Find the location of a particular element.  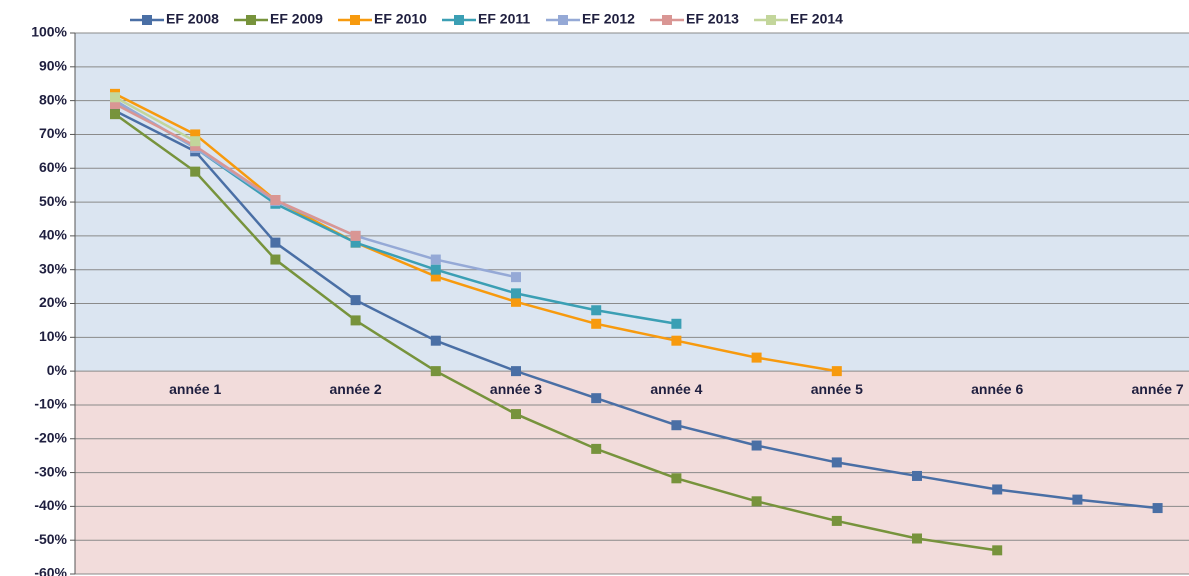

y-tick-label: 100% is located at coordinates (49, 32).